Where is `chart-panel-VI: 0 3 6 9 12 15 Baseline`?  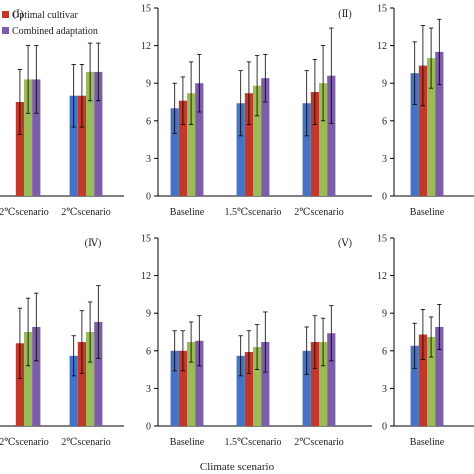
chart-panel-VI: 0 3 6 9 12 15 Baseline is located at coordinates (425, 341).